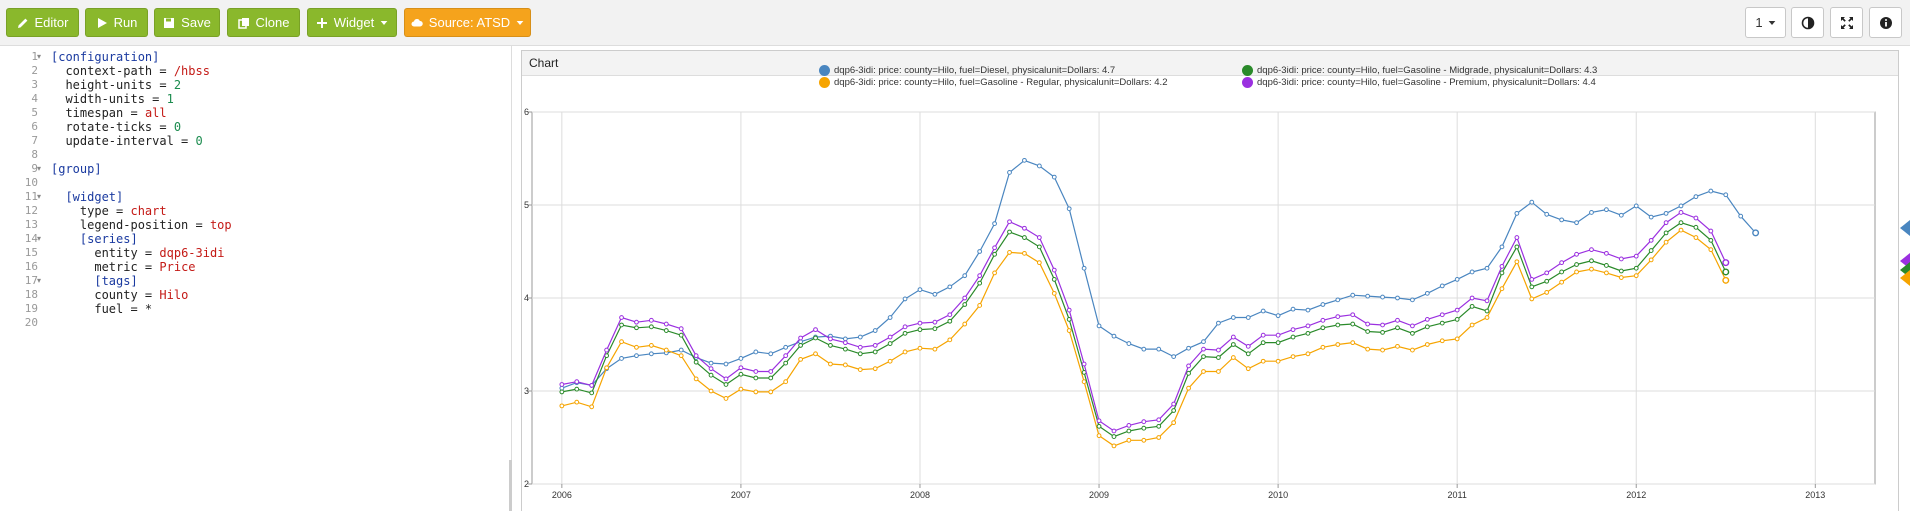 This screenshot has width=1910, height=511. I want to click on source-dropdown-button: Source: ATSD, so click(467, 22).